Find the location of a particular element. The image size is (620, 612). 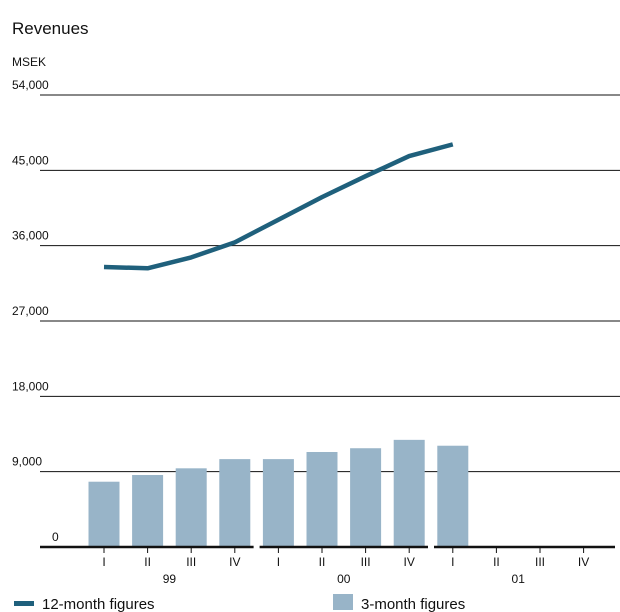

group-label: 99 is located at coordinates (170, 579).